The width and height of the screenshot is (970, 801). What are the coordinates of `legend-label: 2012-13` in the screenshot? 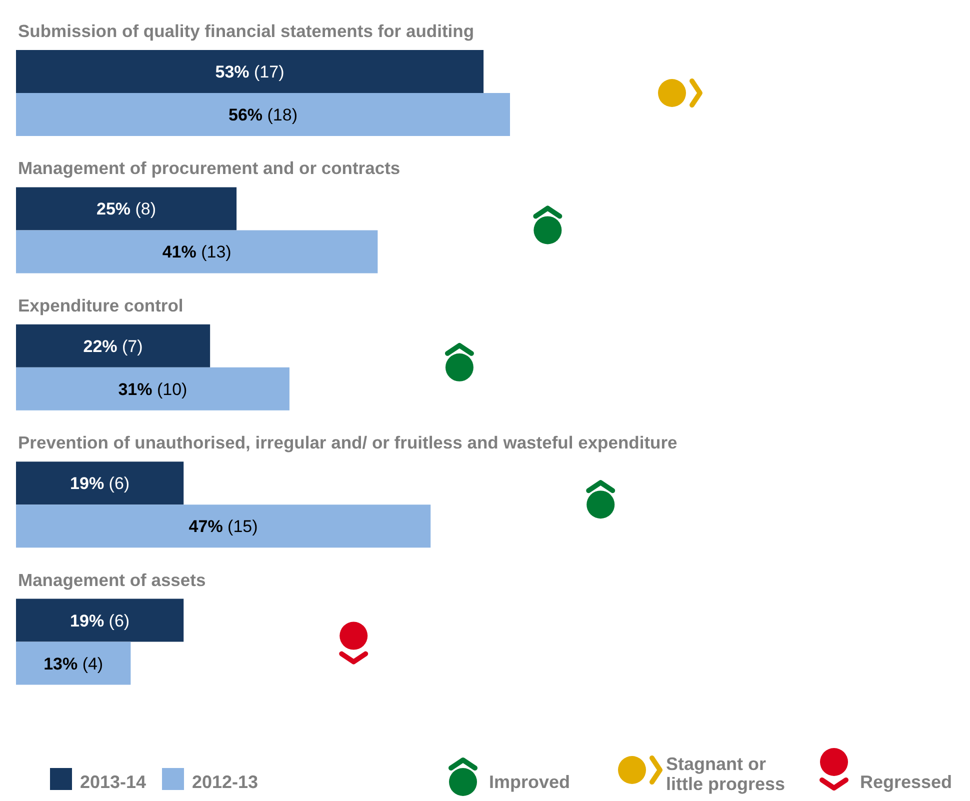 It's located at (225, 782).